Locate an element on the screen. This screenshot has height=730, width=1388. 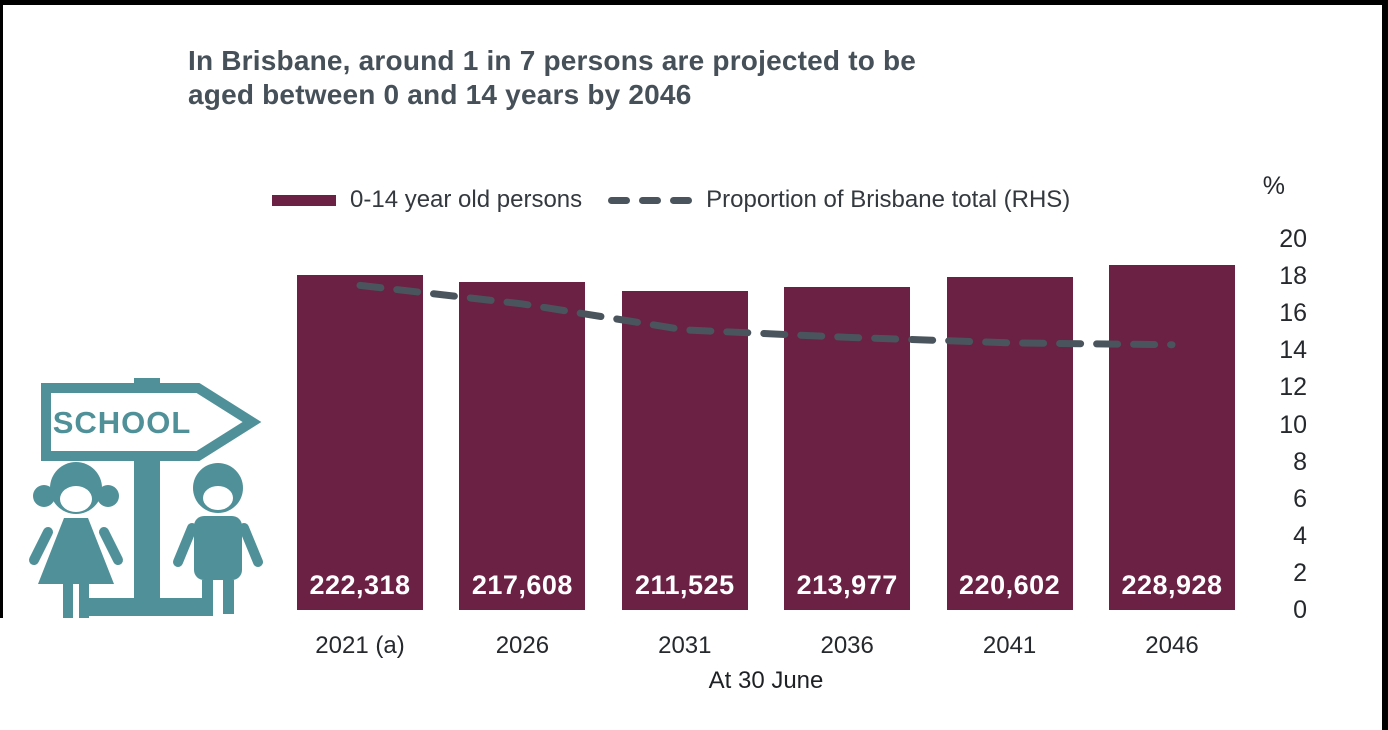
right-axis-tick: 0 is located at coordinates (1300, 610).